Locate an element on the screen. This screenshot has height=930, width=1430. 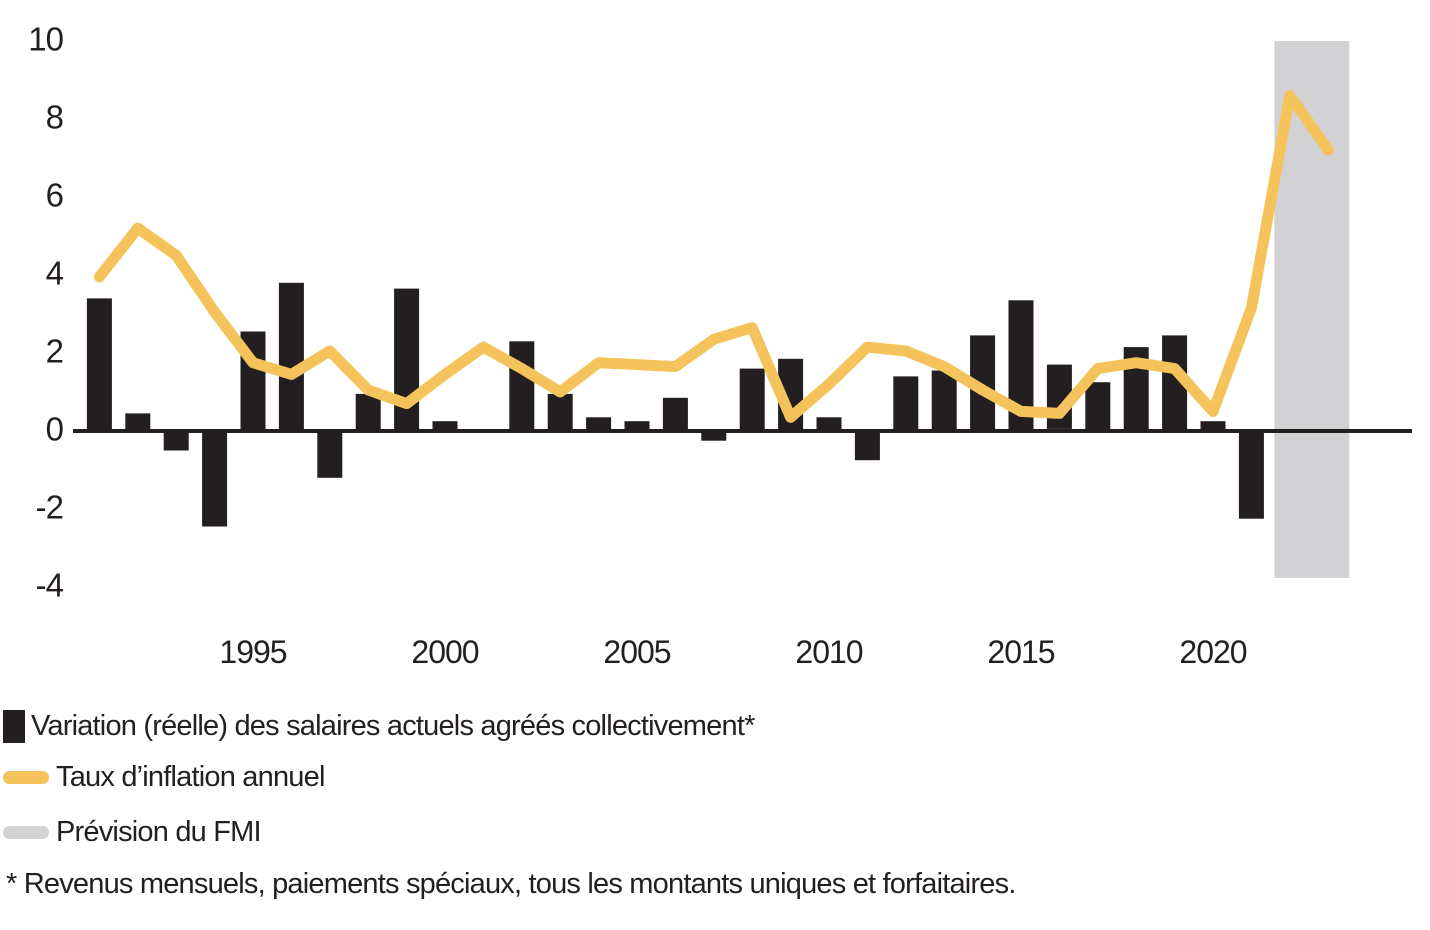
wage-bar-2006 is located at coordinates (675, 413).